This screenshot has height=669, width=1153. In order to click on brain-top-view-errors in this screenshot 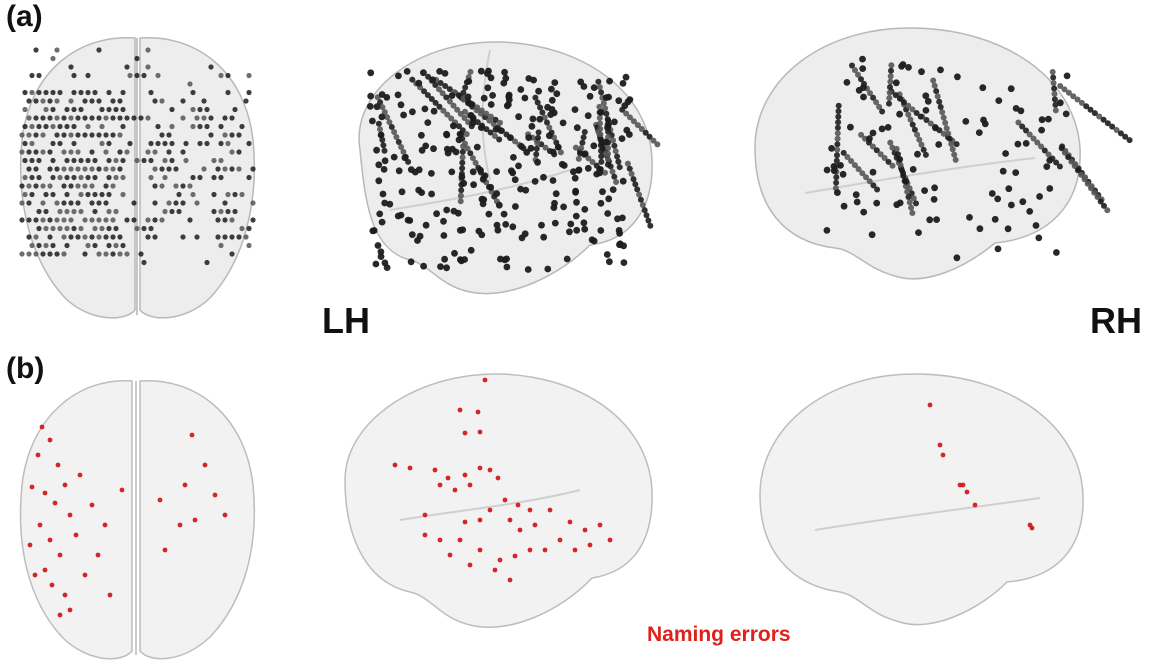, I will do `click(137, 520)`.